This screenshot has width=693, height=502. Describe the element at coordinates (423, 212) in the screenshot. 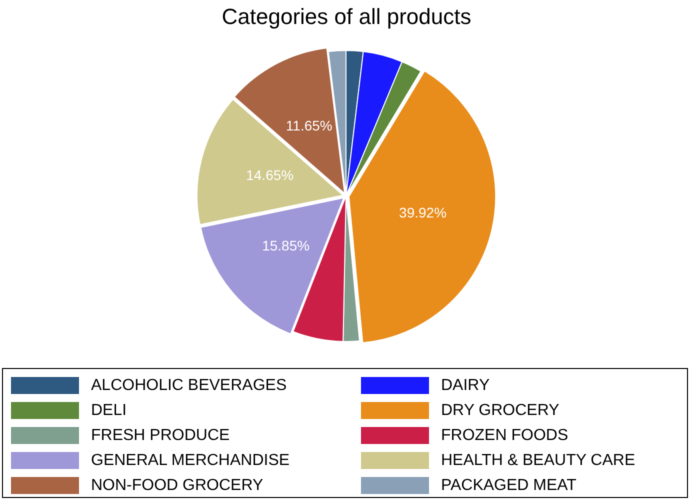

I see `data-label: 39.92%` at that location.